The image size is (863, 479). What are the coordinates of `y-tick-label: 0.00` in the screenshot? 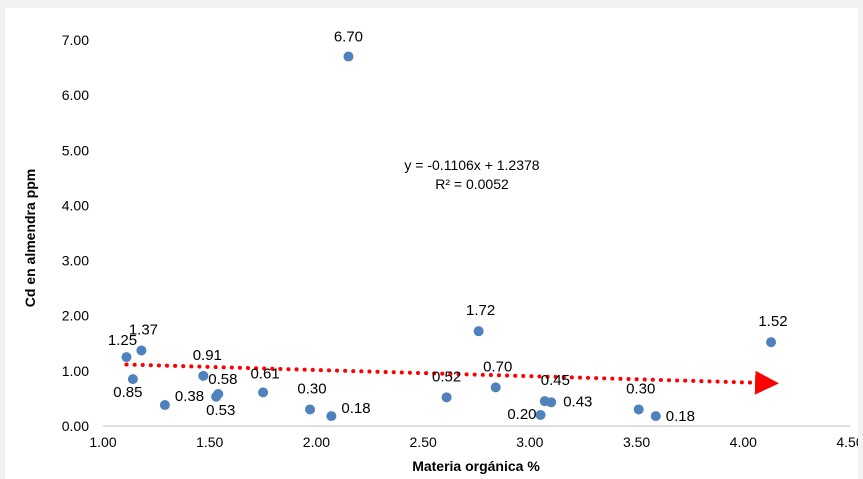 It's located at (75, 426).